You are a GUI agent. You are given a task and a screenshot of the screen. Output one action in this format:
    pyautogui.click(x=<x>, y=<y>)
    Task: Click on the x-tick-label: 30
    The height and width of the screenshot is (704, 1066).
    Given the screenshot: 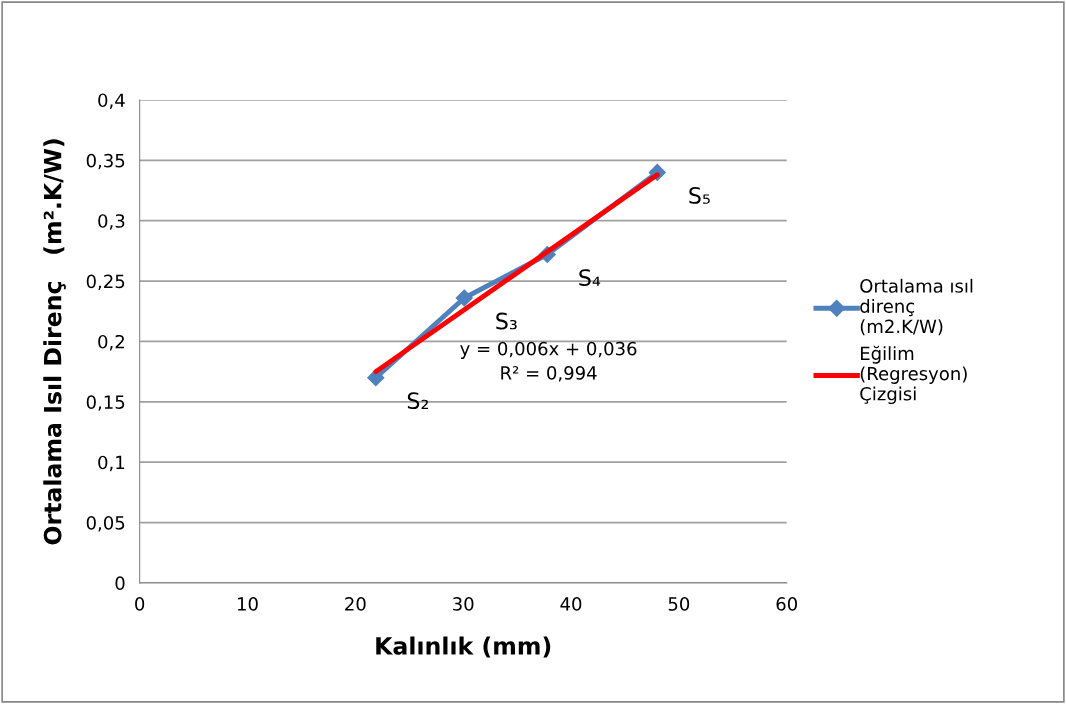 What is the action you would take?
    pyautogui.click(x=463, y=604)
    